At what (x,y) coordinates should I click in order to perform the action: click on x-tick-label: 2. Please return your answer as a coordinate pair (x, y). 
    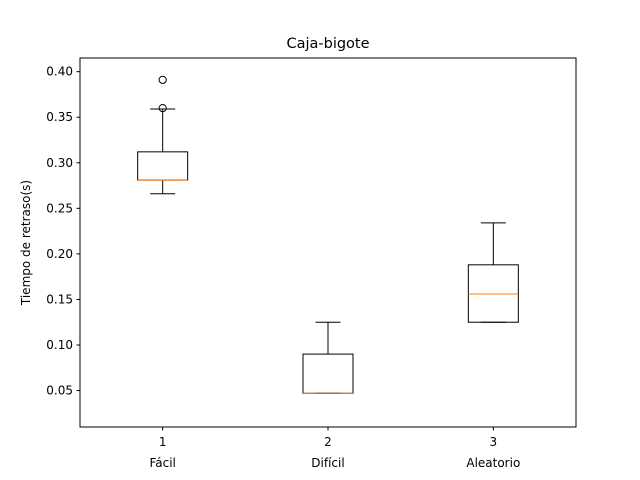
    Looking at the image, I should click on (328, 442).